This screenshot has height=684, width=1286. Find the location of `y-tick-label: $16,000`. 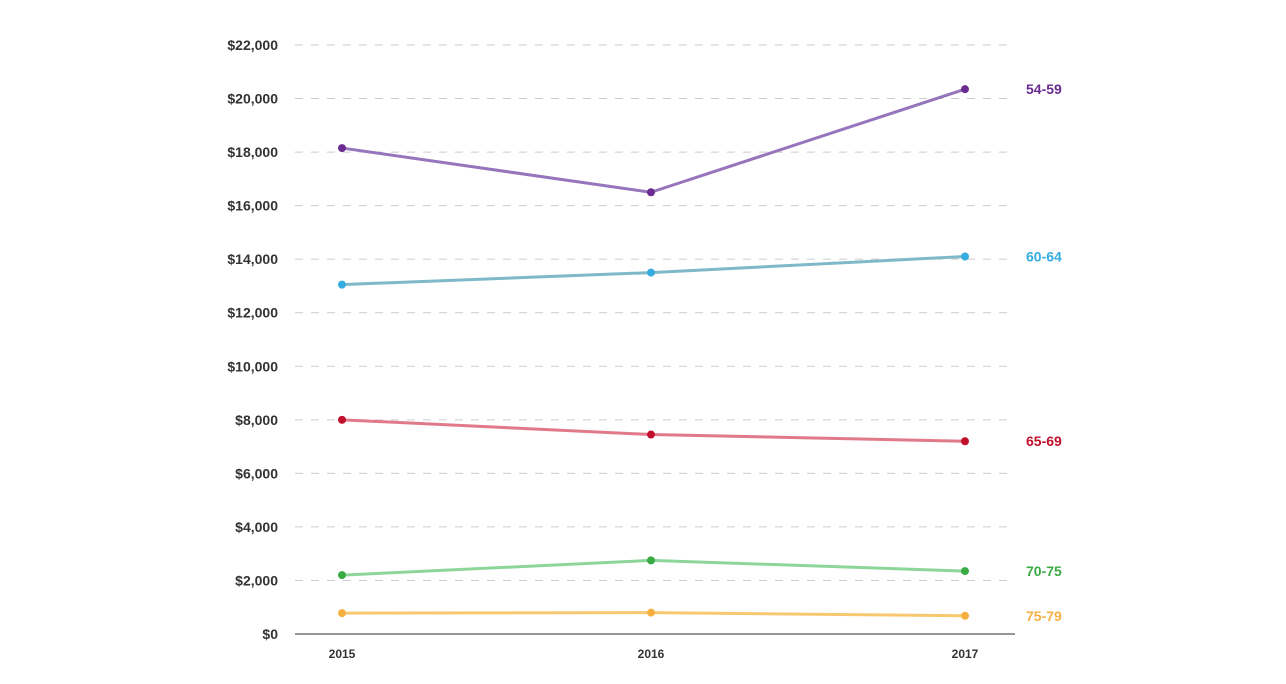

y-tick-label: $16,000 is located at coordinates (252, 206).